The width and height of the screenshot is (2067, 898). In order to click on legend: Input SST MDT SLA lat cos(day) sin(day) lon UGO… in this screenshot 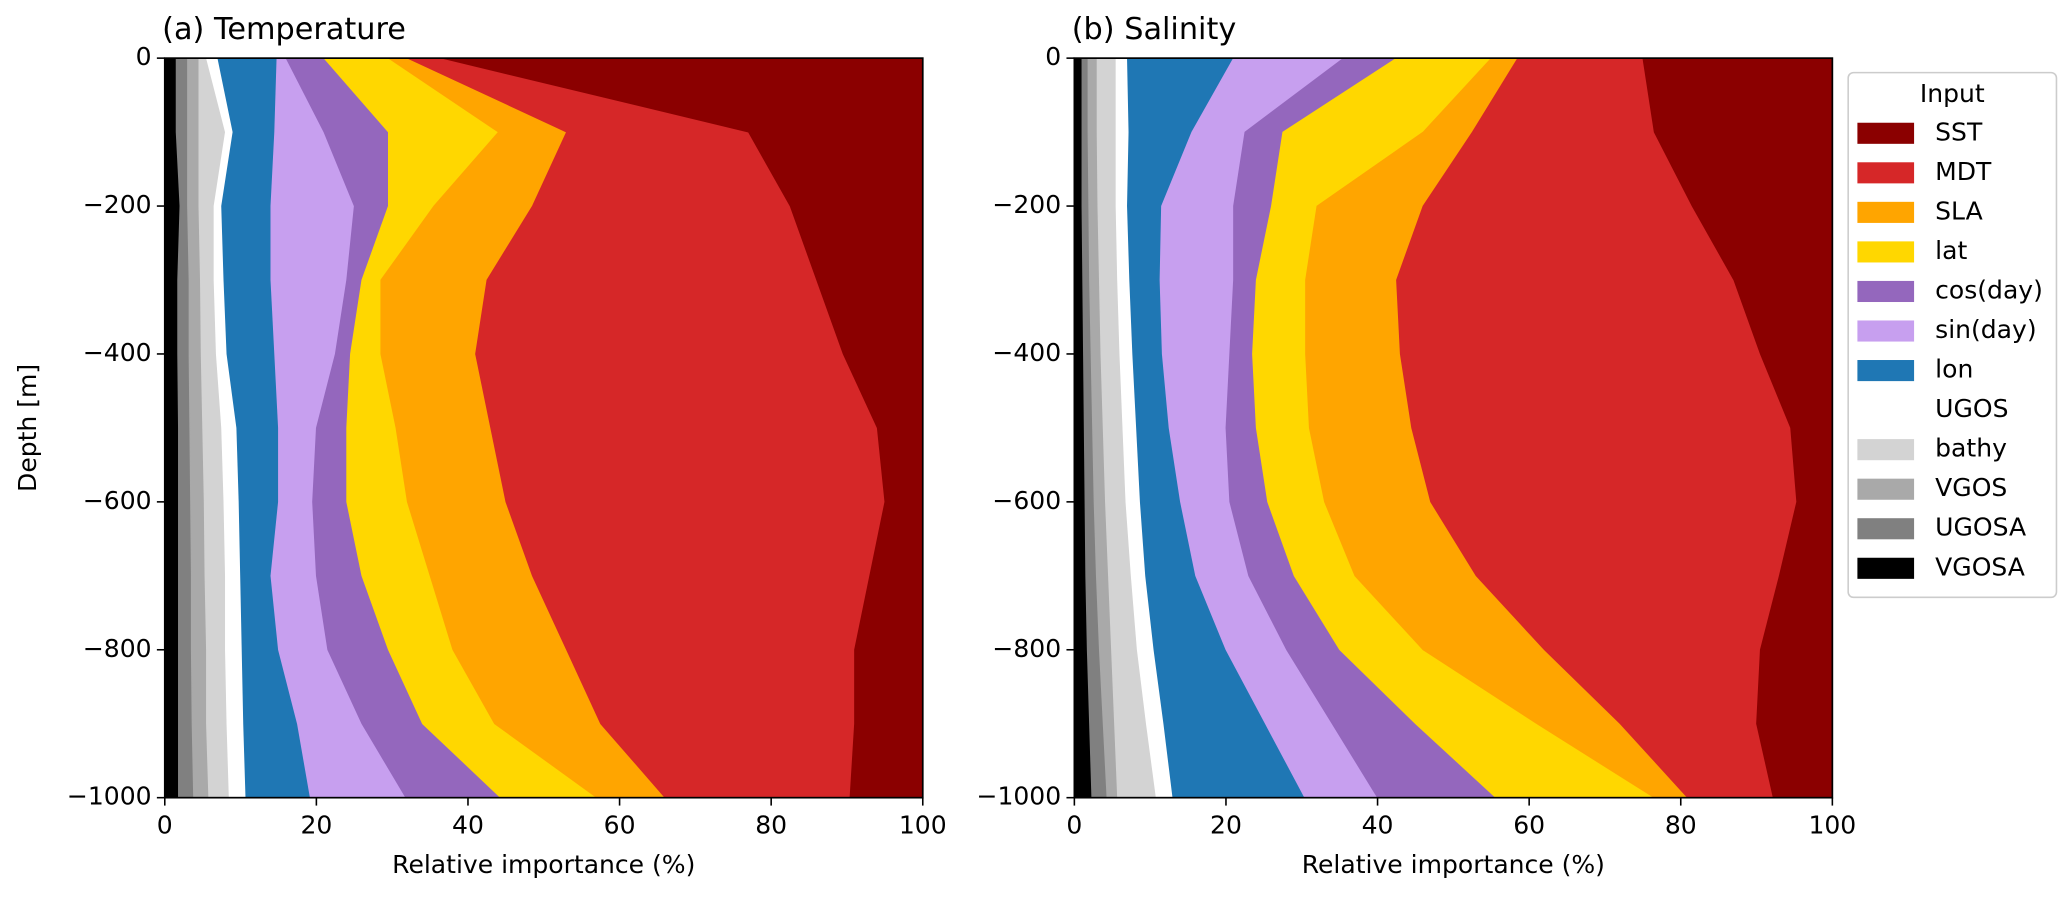, I will do `click(1952, 335)`.